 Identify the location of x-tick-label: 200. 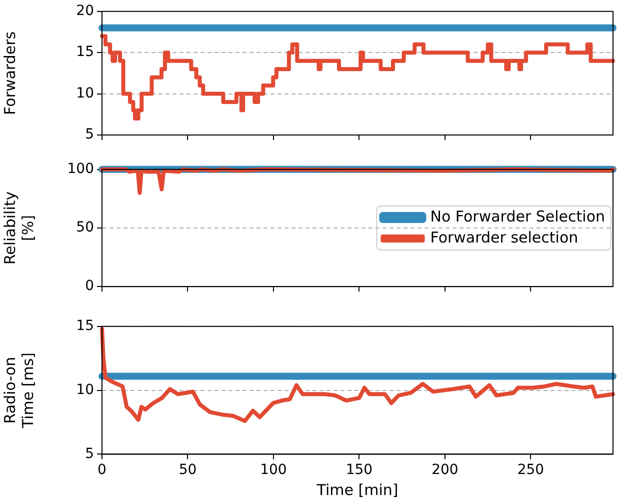
(445, 470).